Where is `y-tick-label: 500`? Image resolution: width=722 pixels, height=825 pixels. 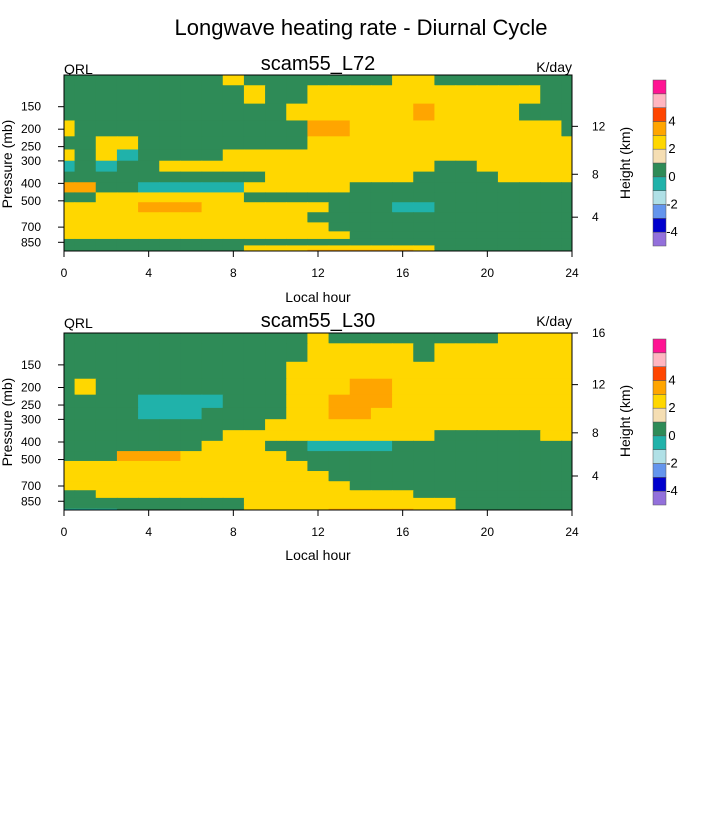
y-tick-label: 500 is located at coordinates (31, 201).